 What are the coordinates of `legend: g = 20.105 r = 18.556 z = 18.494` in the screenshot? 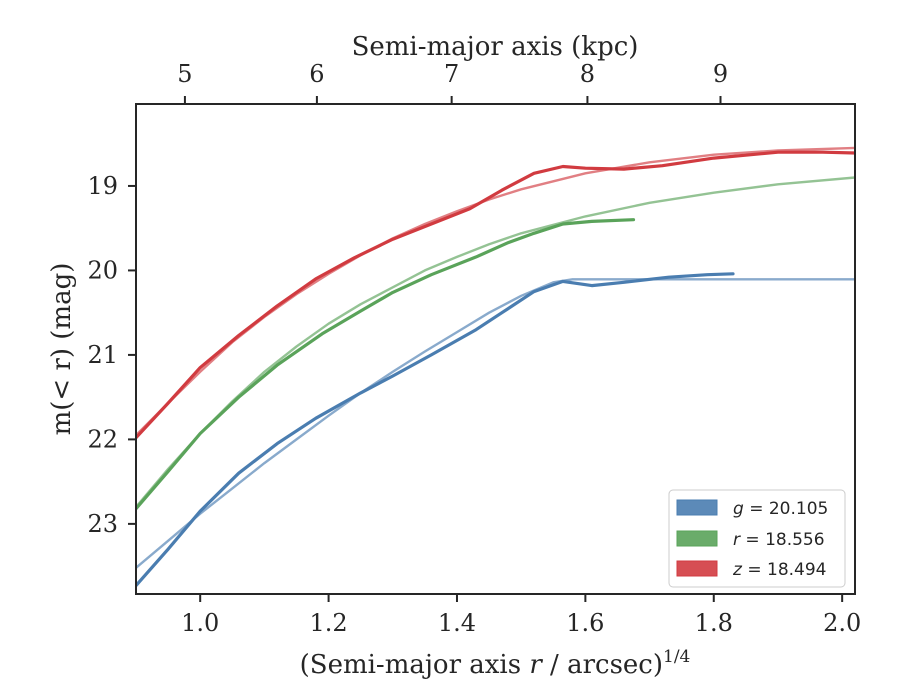 It's located at (757, 538).